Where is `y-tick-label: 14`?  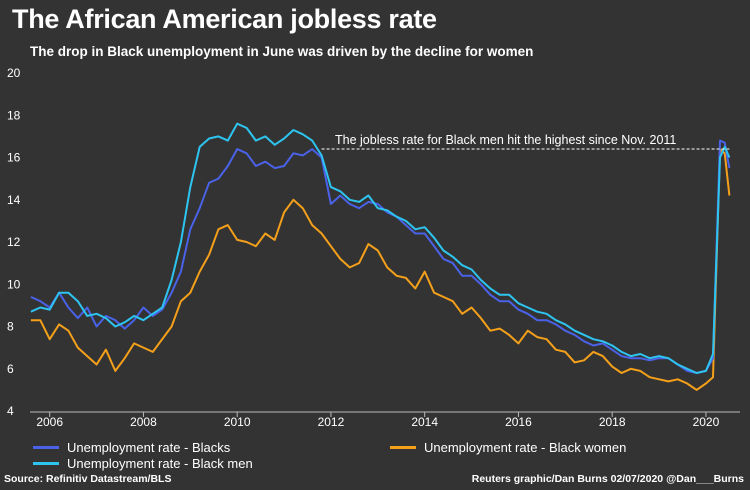
y-tick-label: 14 is located at coordinates (14, 200).